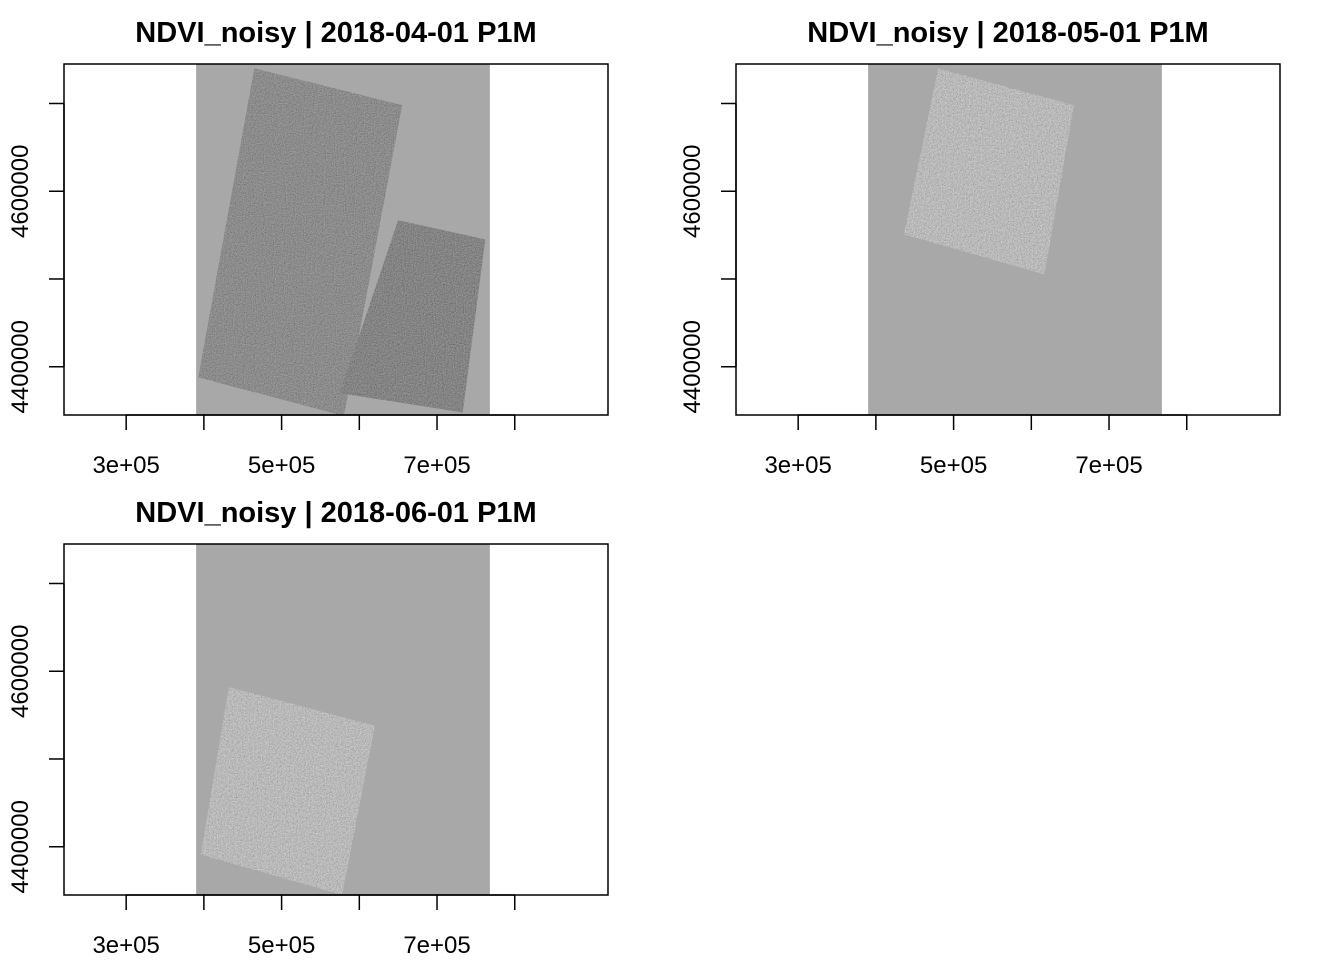  What do you see at coordinates (335, 33) in the screenshot?
I see `panel-title: NDVI_noisy | 2018-04-01 P1M` at bounding box center [335, 33].